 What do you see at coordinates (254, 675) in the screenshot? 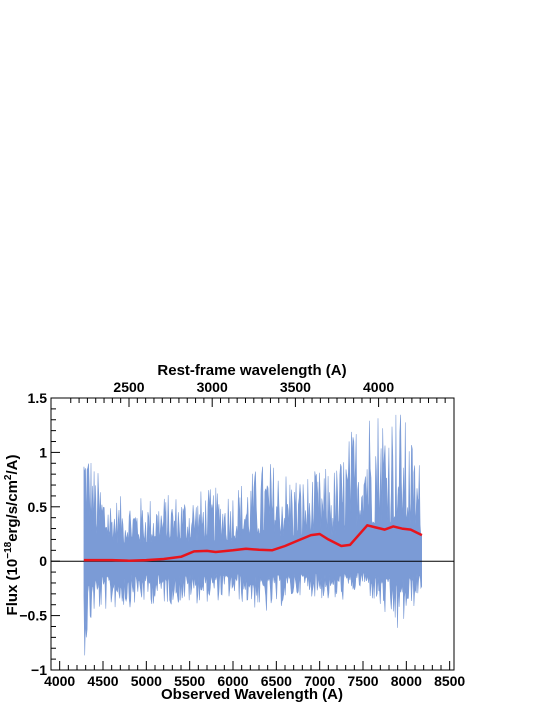
I see `bottom-axis: 4000 4500 5000 5500 6000 6500 7000 7500 8000 8500` at bounding box center [254, 675].